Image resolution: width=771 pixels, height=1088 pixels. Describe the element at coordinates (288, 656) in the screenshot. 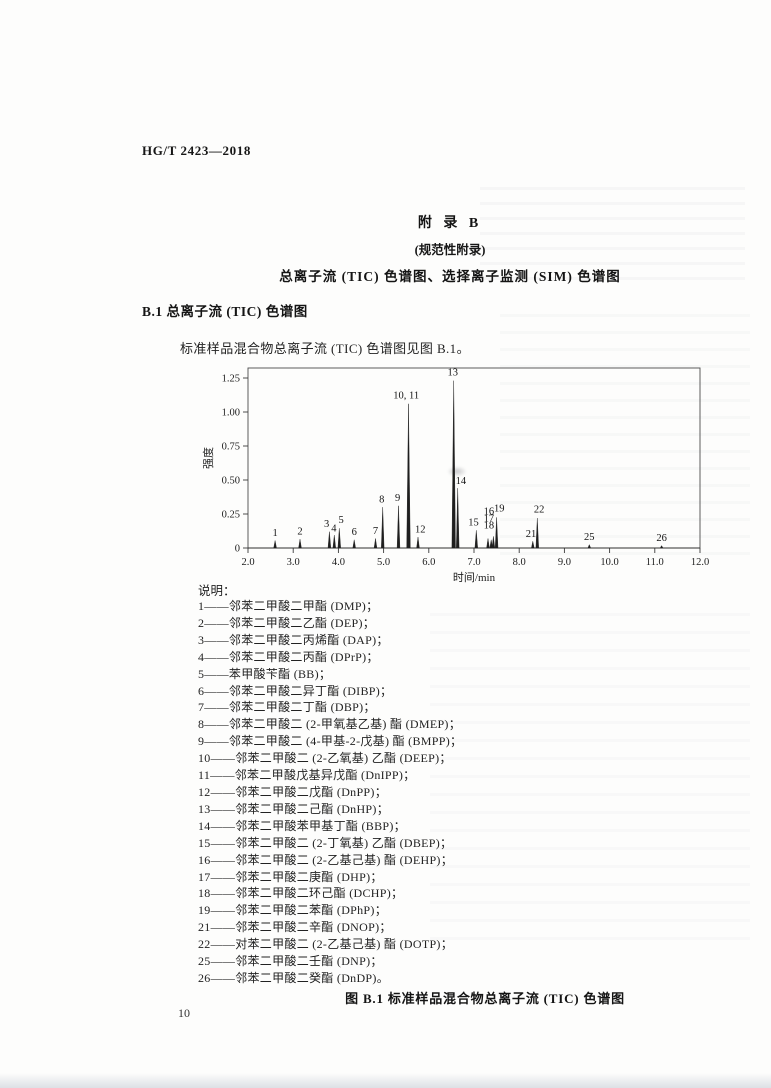

I see `legend-item: 4——邻苯二甲酸二丙酯 (DPrP)；` at that location.